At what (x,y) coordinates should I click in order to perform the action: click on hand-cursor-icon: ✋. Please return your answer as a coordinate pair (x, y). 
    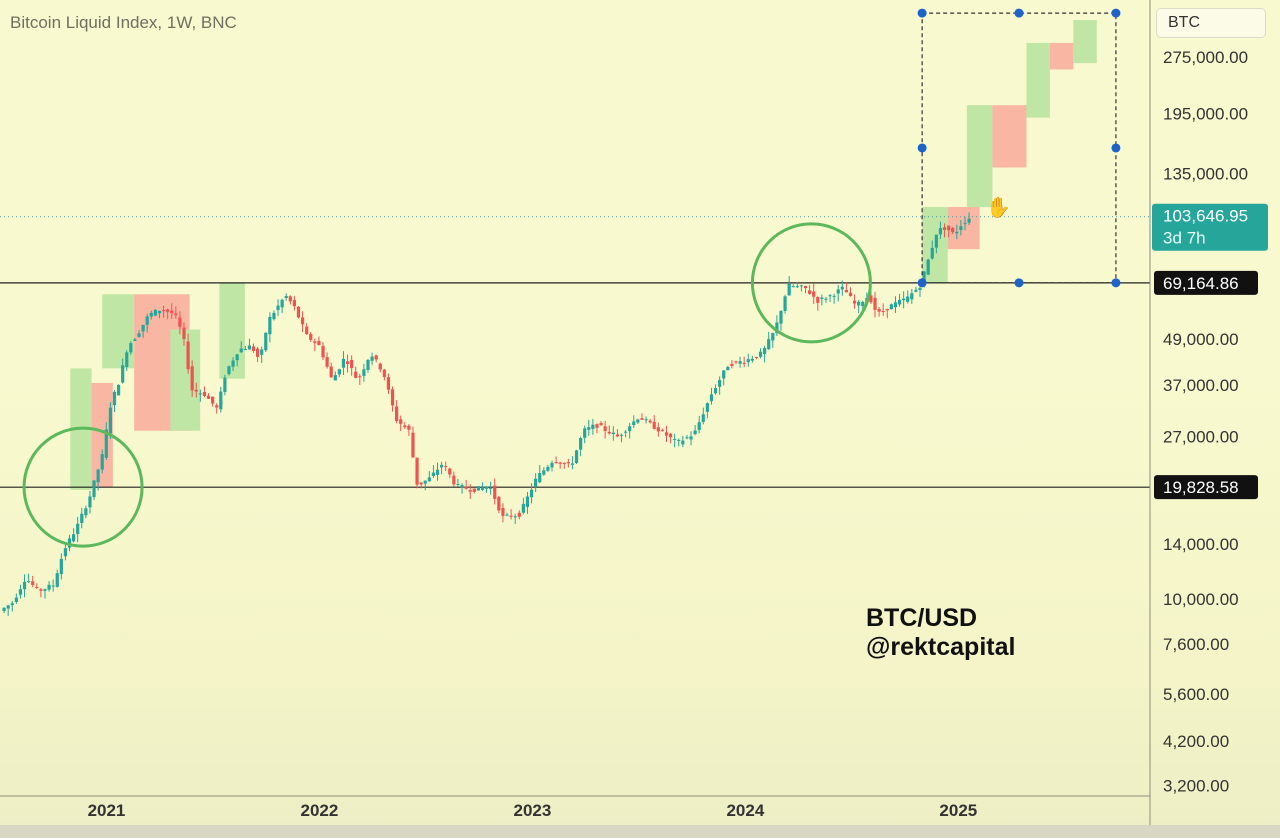
    Looking at the image, I should click on (998, 208).